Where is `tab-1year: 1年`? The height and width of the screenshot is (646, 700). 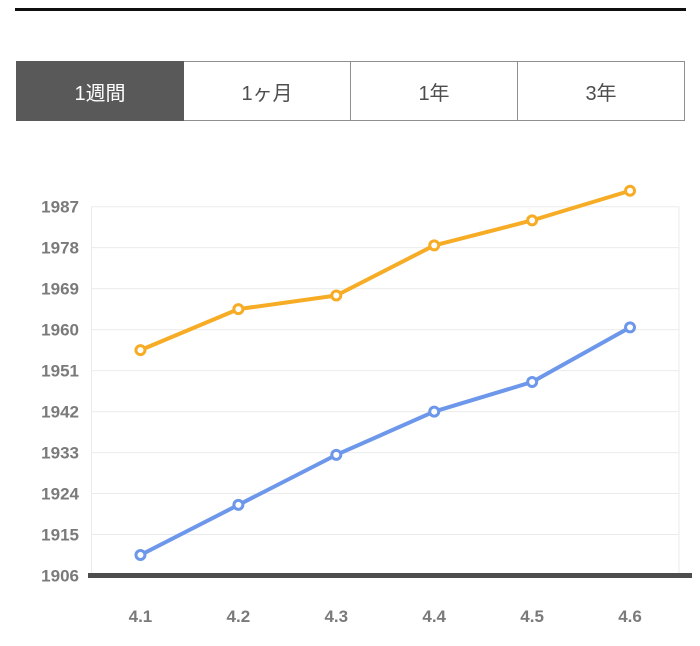
tab-1year: 1年 is located at coordinates (434, 91).